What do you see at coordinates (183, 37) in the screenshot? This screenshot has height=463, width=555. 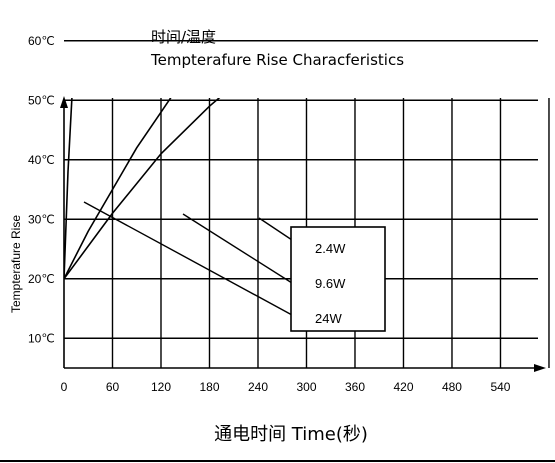 I see `chart-title: 时间/温度` at bounding box center [183, 37].